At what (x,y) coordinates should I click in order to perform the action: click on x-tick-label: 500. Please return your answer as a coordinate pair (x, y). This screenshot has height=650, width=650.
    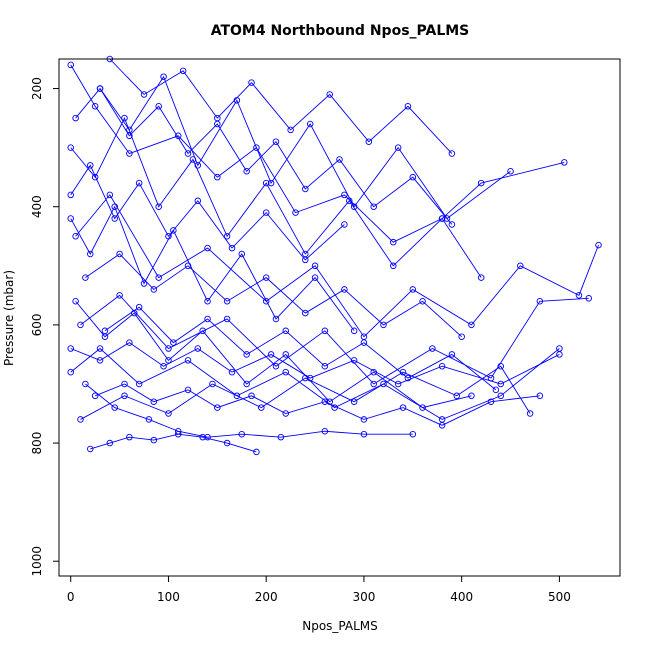
    Looking at the image, I should click on (559, 597).